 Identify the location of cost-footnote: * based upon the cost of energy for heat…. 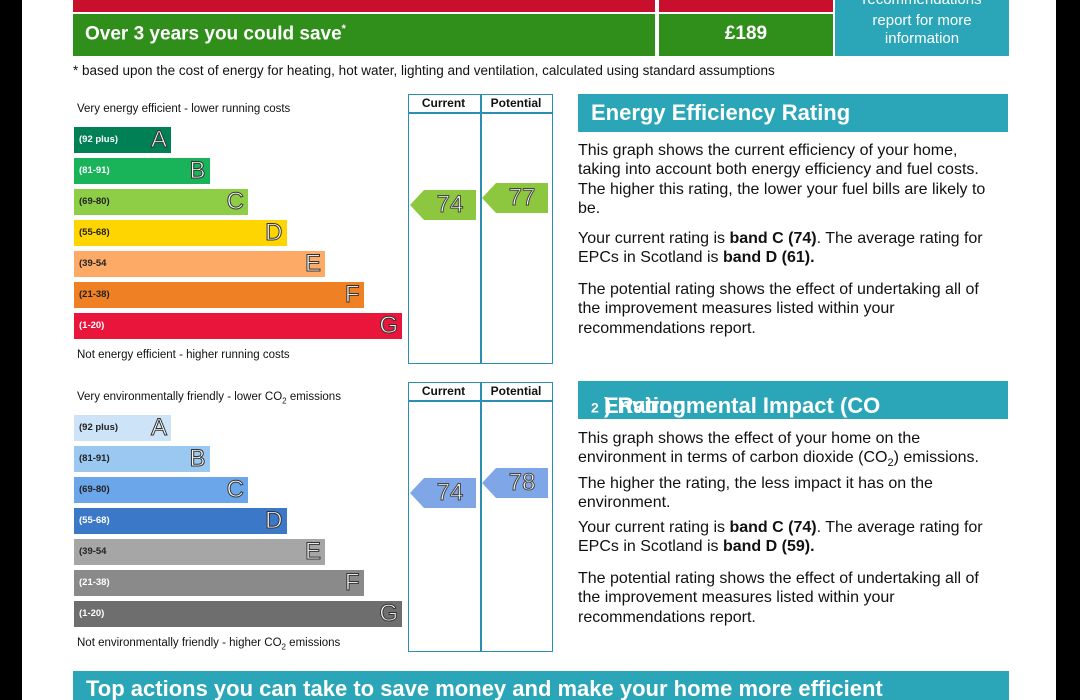
(424, 70).